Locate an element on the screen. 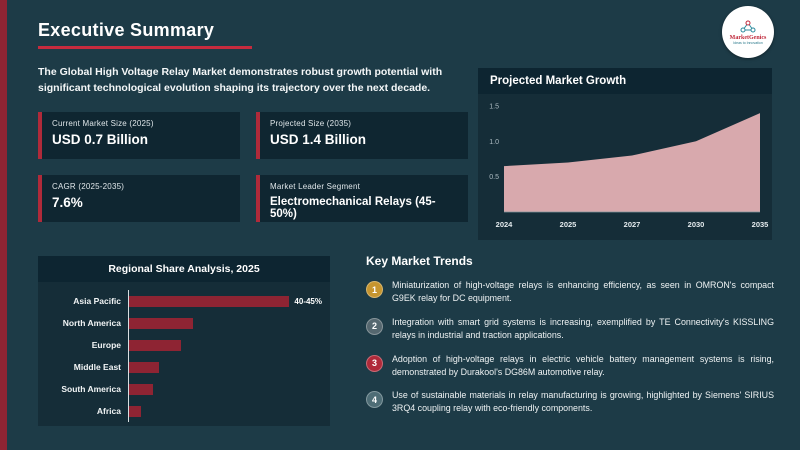 The height and width of the screenshot is (450, 800). y-tick-label: 1.5 is located at coordinates (494, 107).